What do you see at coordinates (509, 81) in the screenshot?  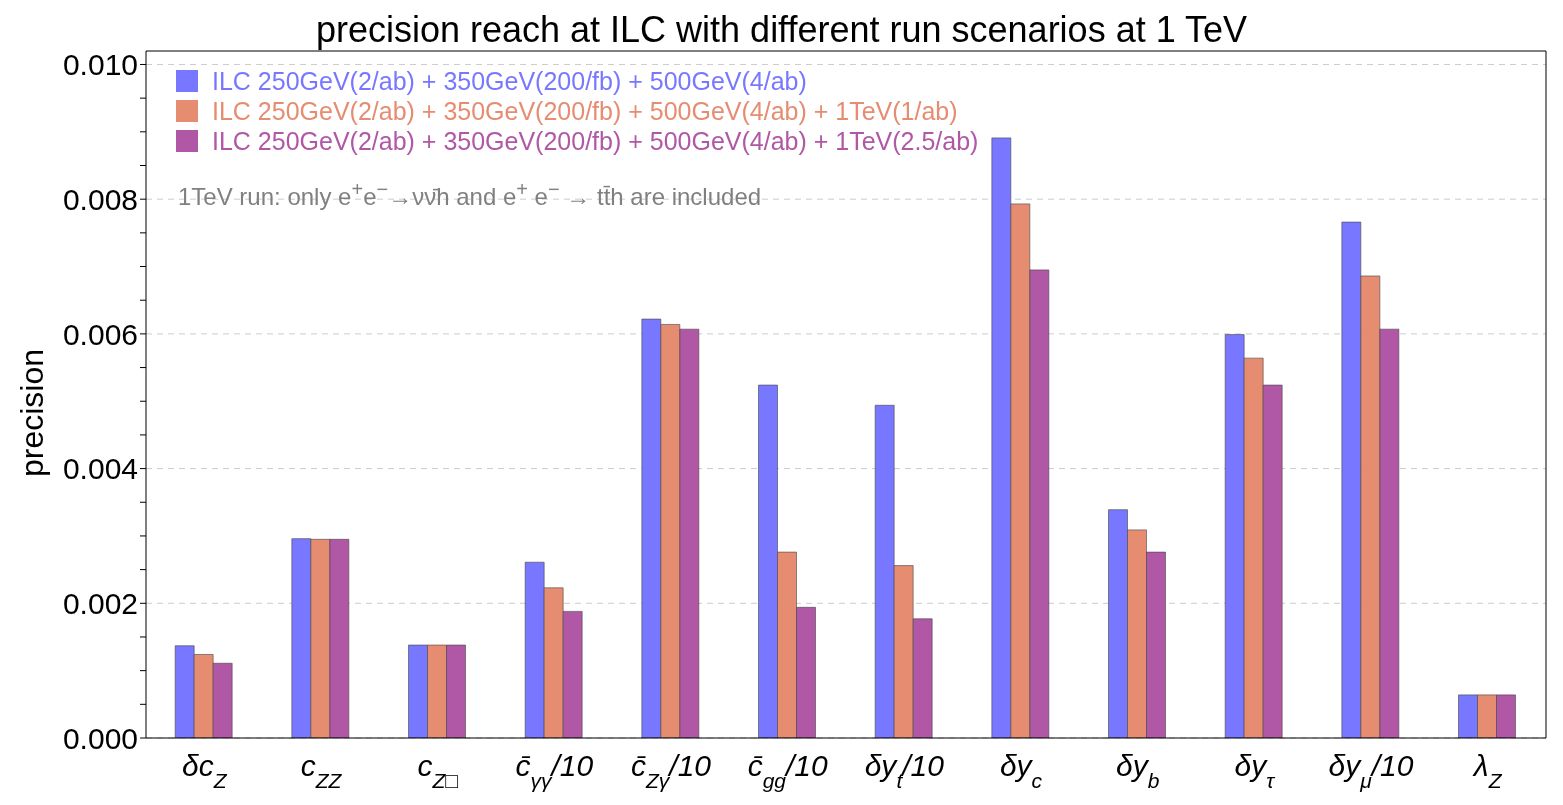 I see `legend-label: ILC 250GeV(2/ab) + 350GeV(200/fb) + 500GeV(4/ab)` at bounding box center [509, 81].